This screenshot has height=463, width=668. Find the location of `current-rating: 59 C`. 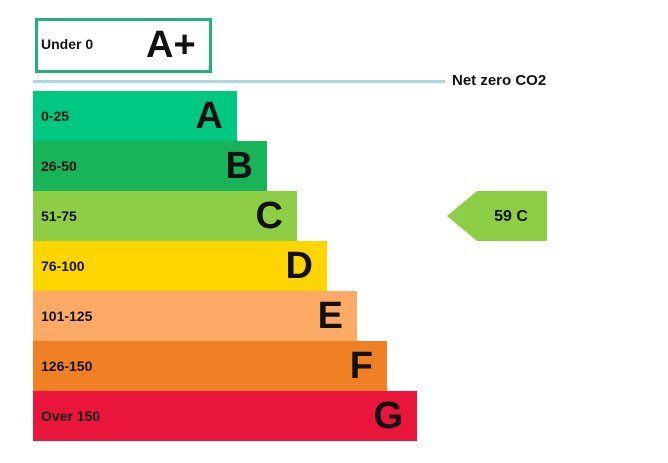

current-rating: 59 C is located at coordinates (511, 216).